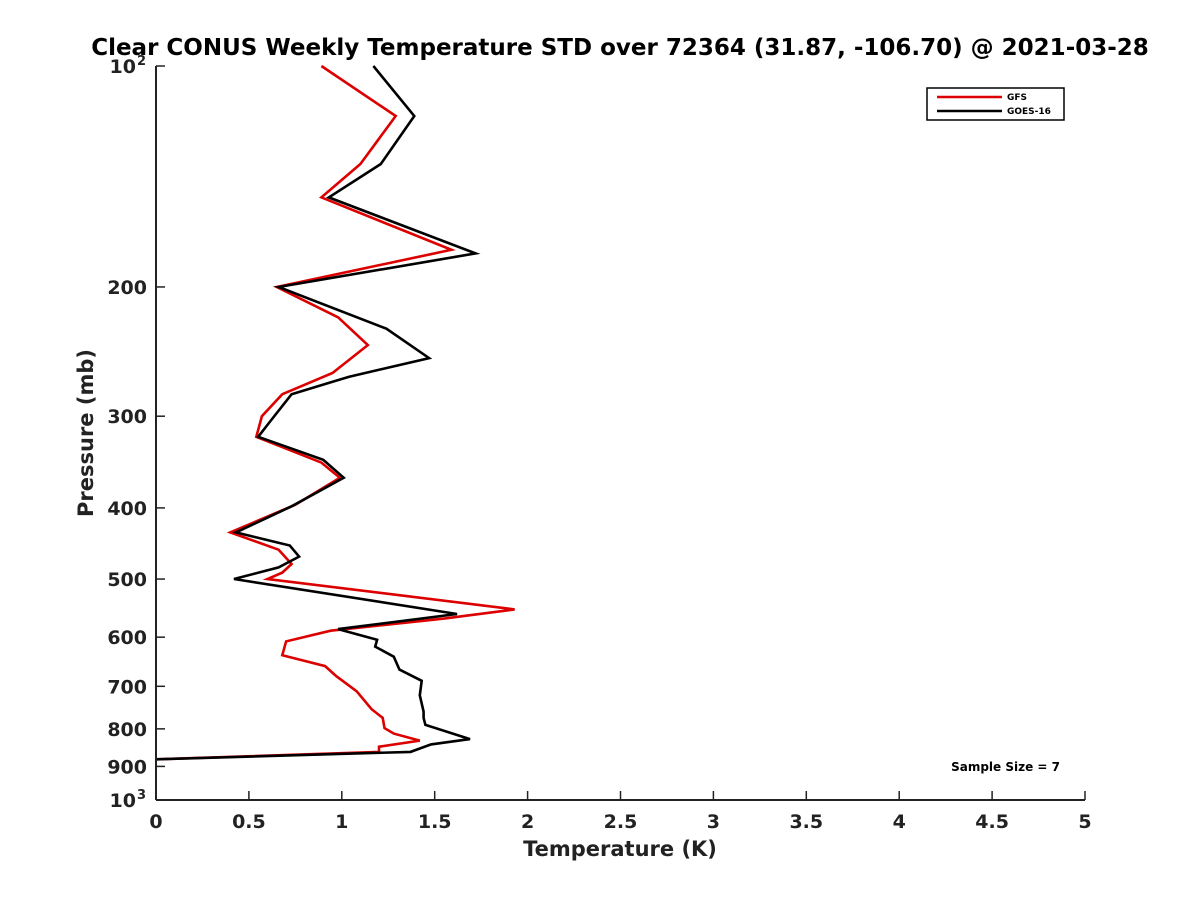  I want to click on x-tick-label: 2.5, so click(621, 822).